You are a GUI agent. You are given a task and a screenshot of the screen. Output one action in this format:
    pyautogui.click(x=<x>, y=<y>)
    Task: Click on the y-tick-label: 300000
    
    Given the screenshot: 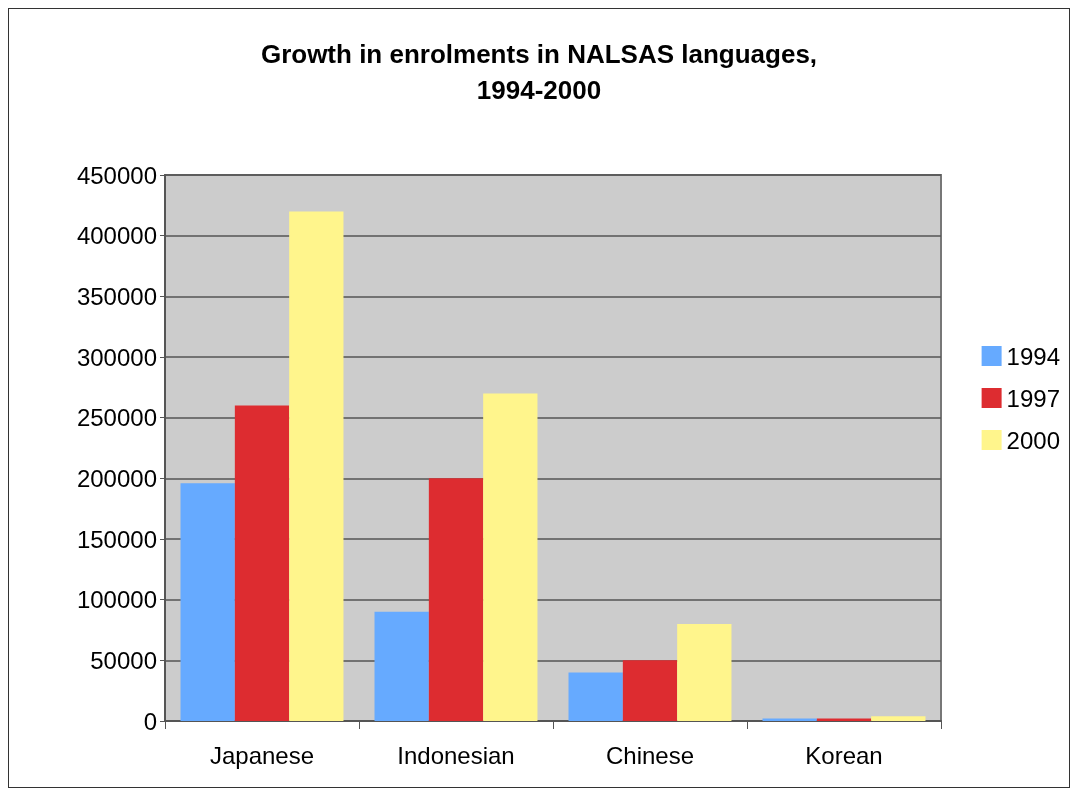 What is the action you would take?
    pyautogui.click(x=116, y=357)
    